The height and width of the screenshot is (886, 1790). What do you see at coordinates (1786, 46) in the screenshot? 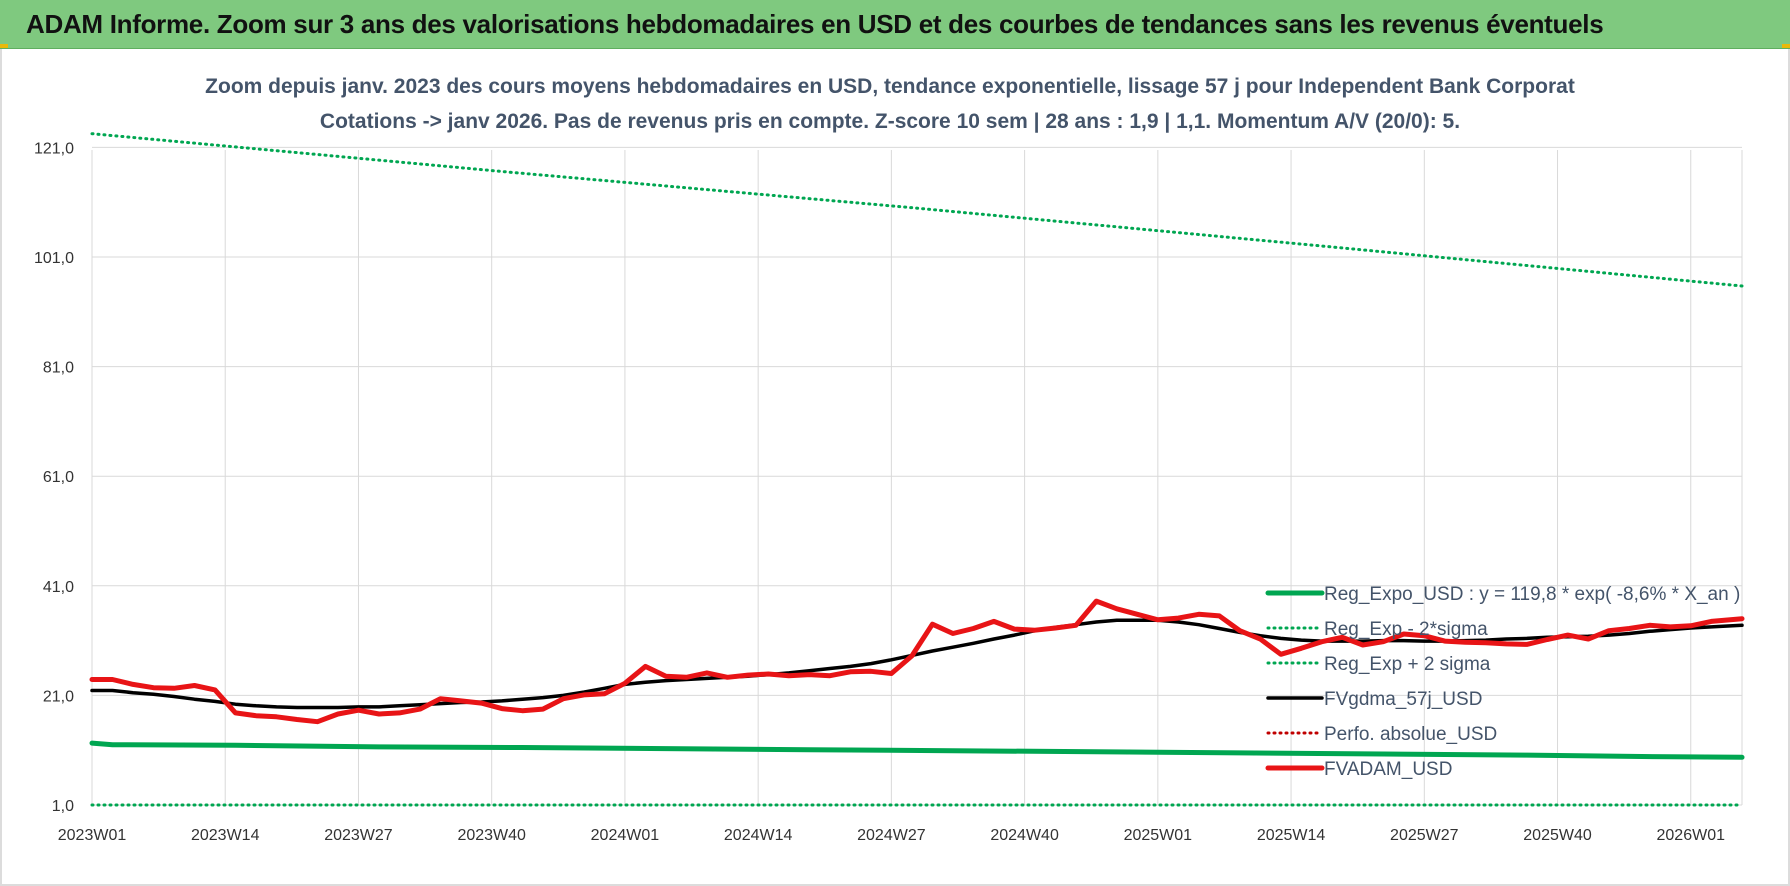
I see `banner-corner-right` at bounding box center [1786, 46].